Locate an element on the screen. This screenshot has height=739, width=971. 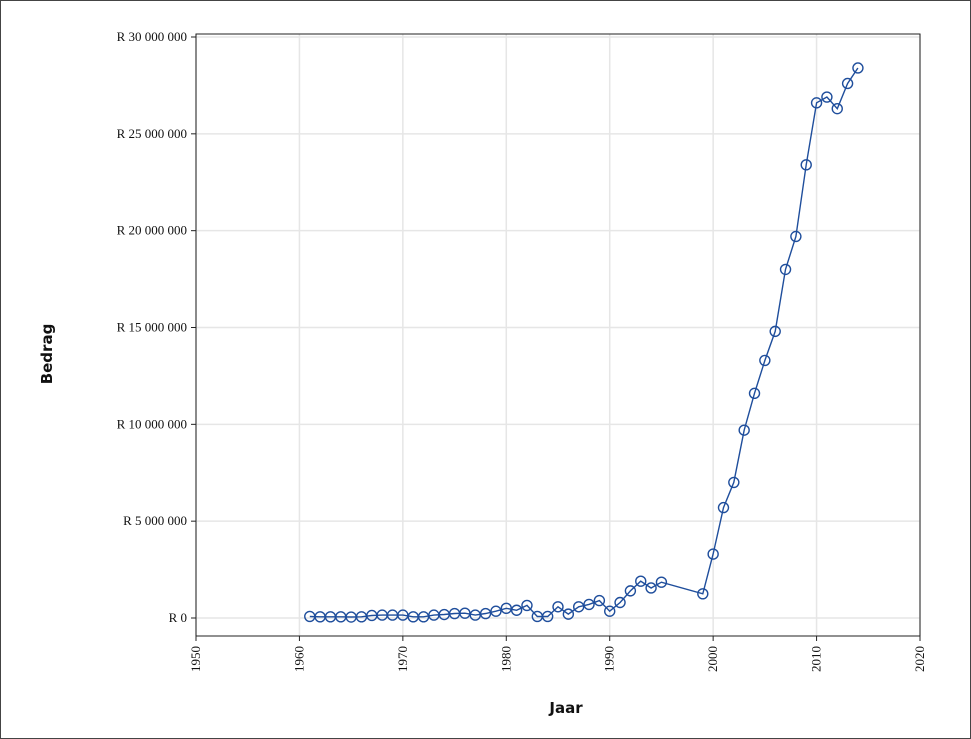
x-tick-label: 1950 is located at coordinates (195, 659).